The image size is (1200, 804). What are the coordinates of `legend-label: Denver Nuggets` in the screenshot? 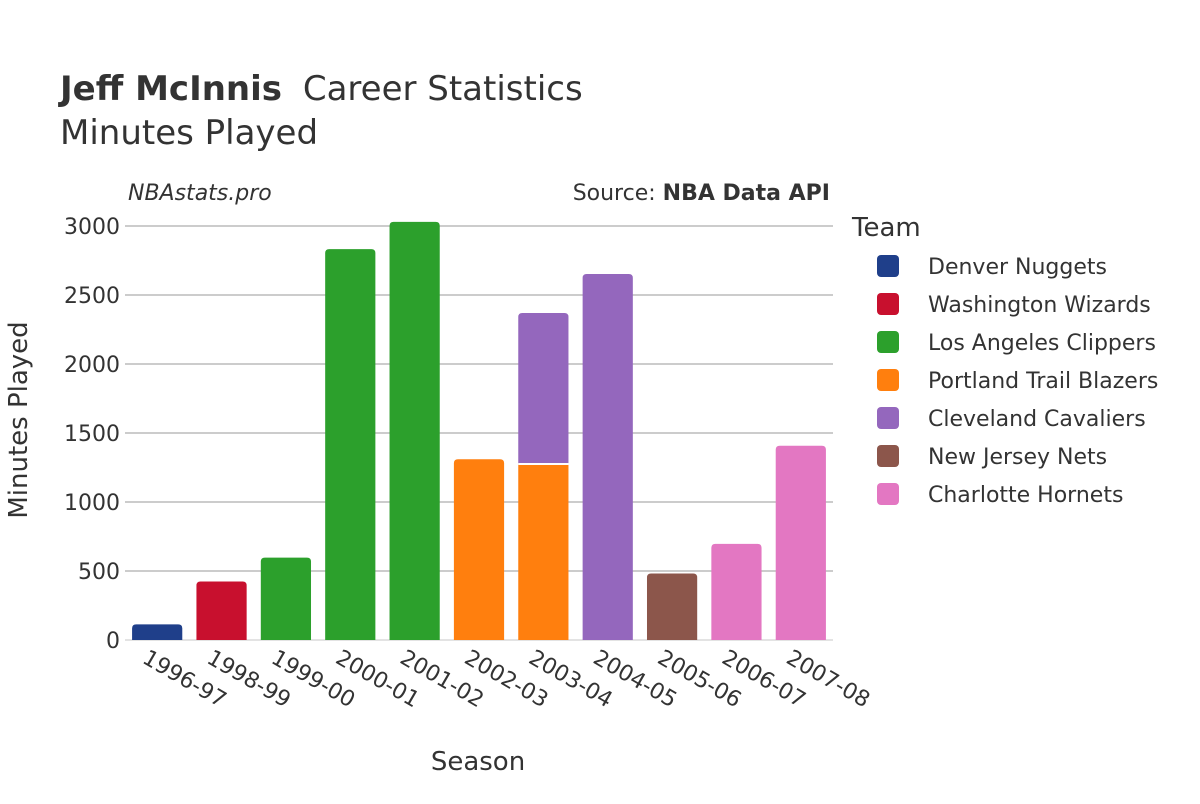 It's located at (1017, 267).